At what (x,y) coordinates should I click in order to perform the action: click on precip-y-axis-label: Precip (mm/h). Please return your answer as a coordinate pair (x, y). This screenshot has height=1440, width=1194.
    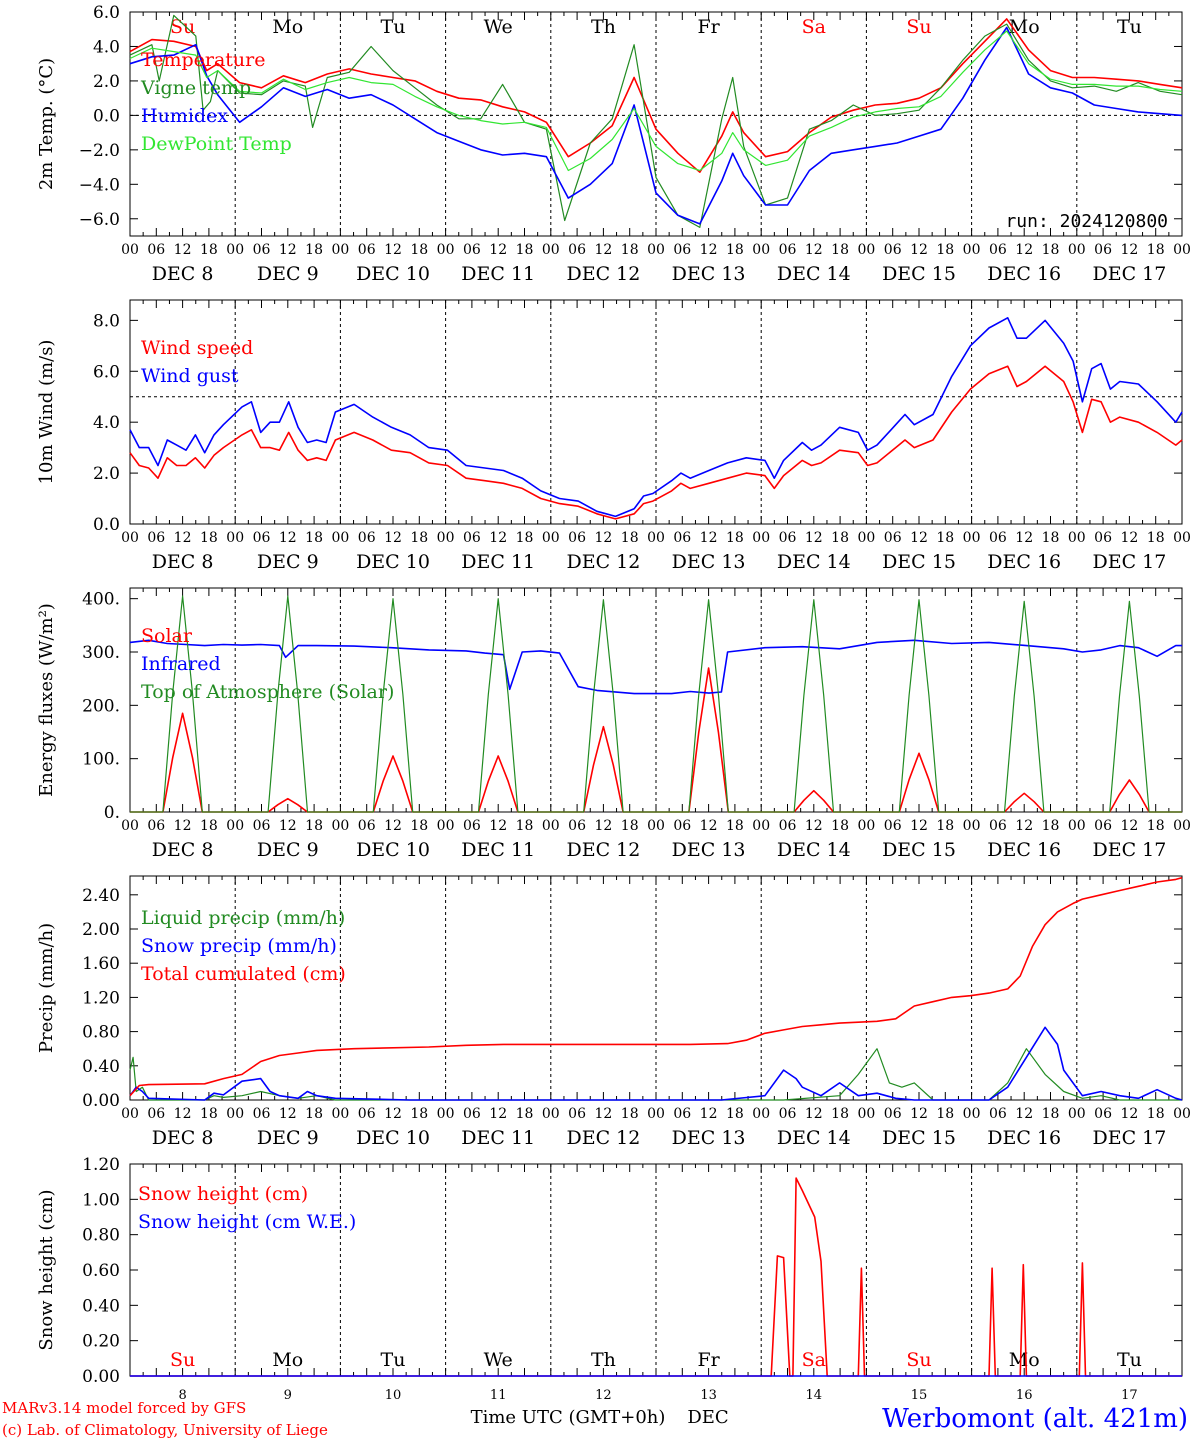
    Looking at the image, I should click on (46, 988).